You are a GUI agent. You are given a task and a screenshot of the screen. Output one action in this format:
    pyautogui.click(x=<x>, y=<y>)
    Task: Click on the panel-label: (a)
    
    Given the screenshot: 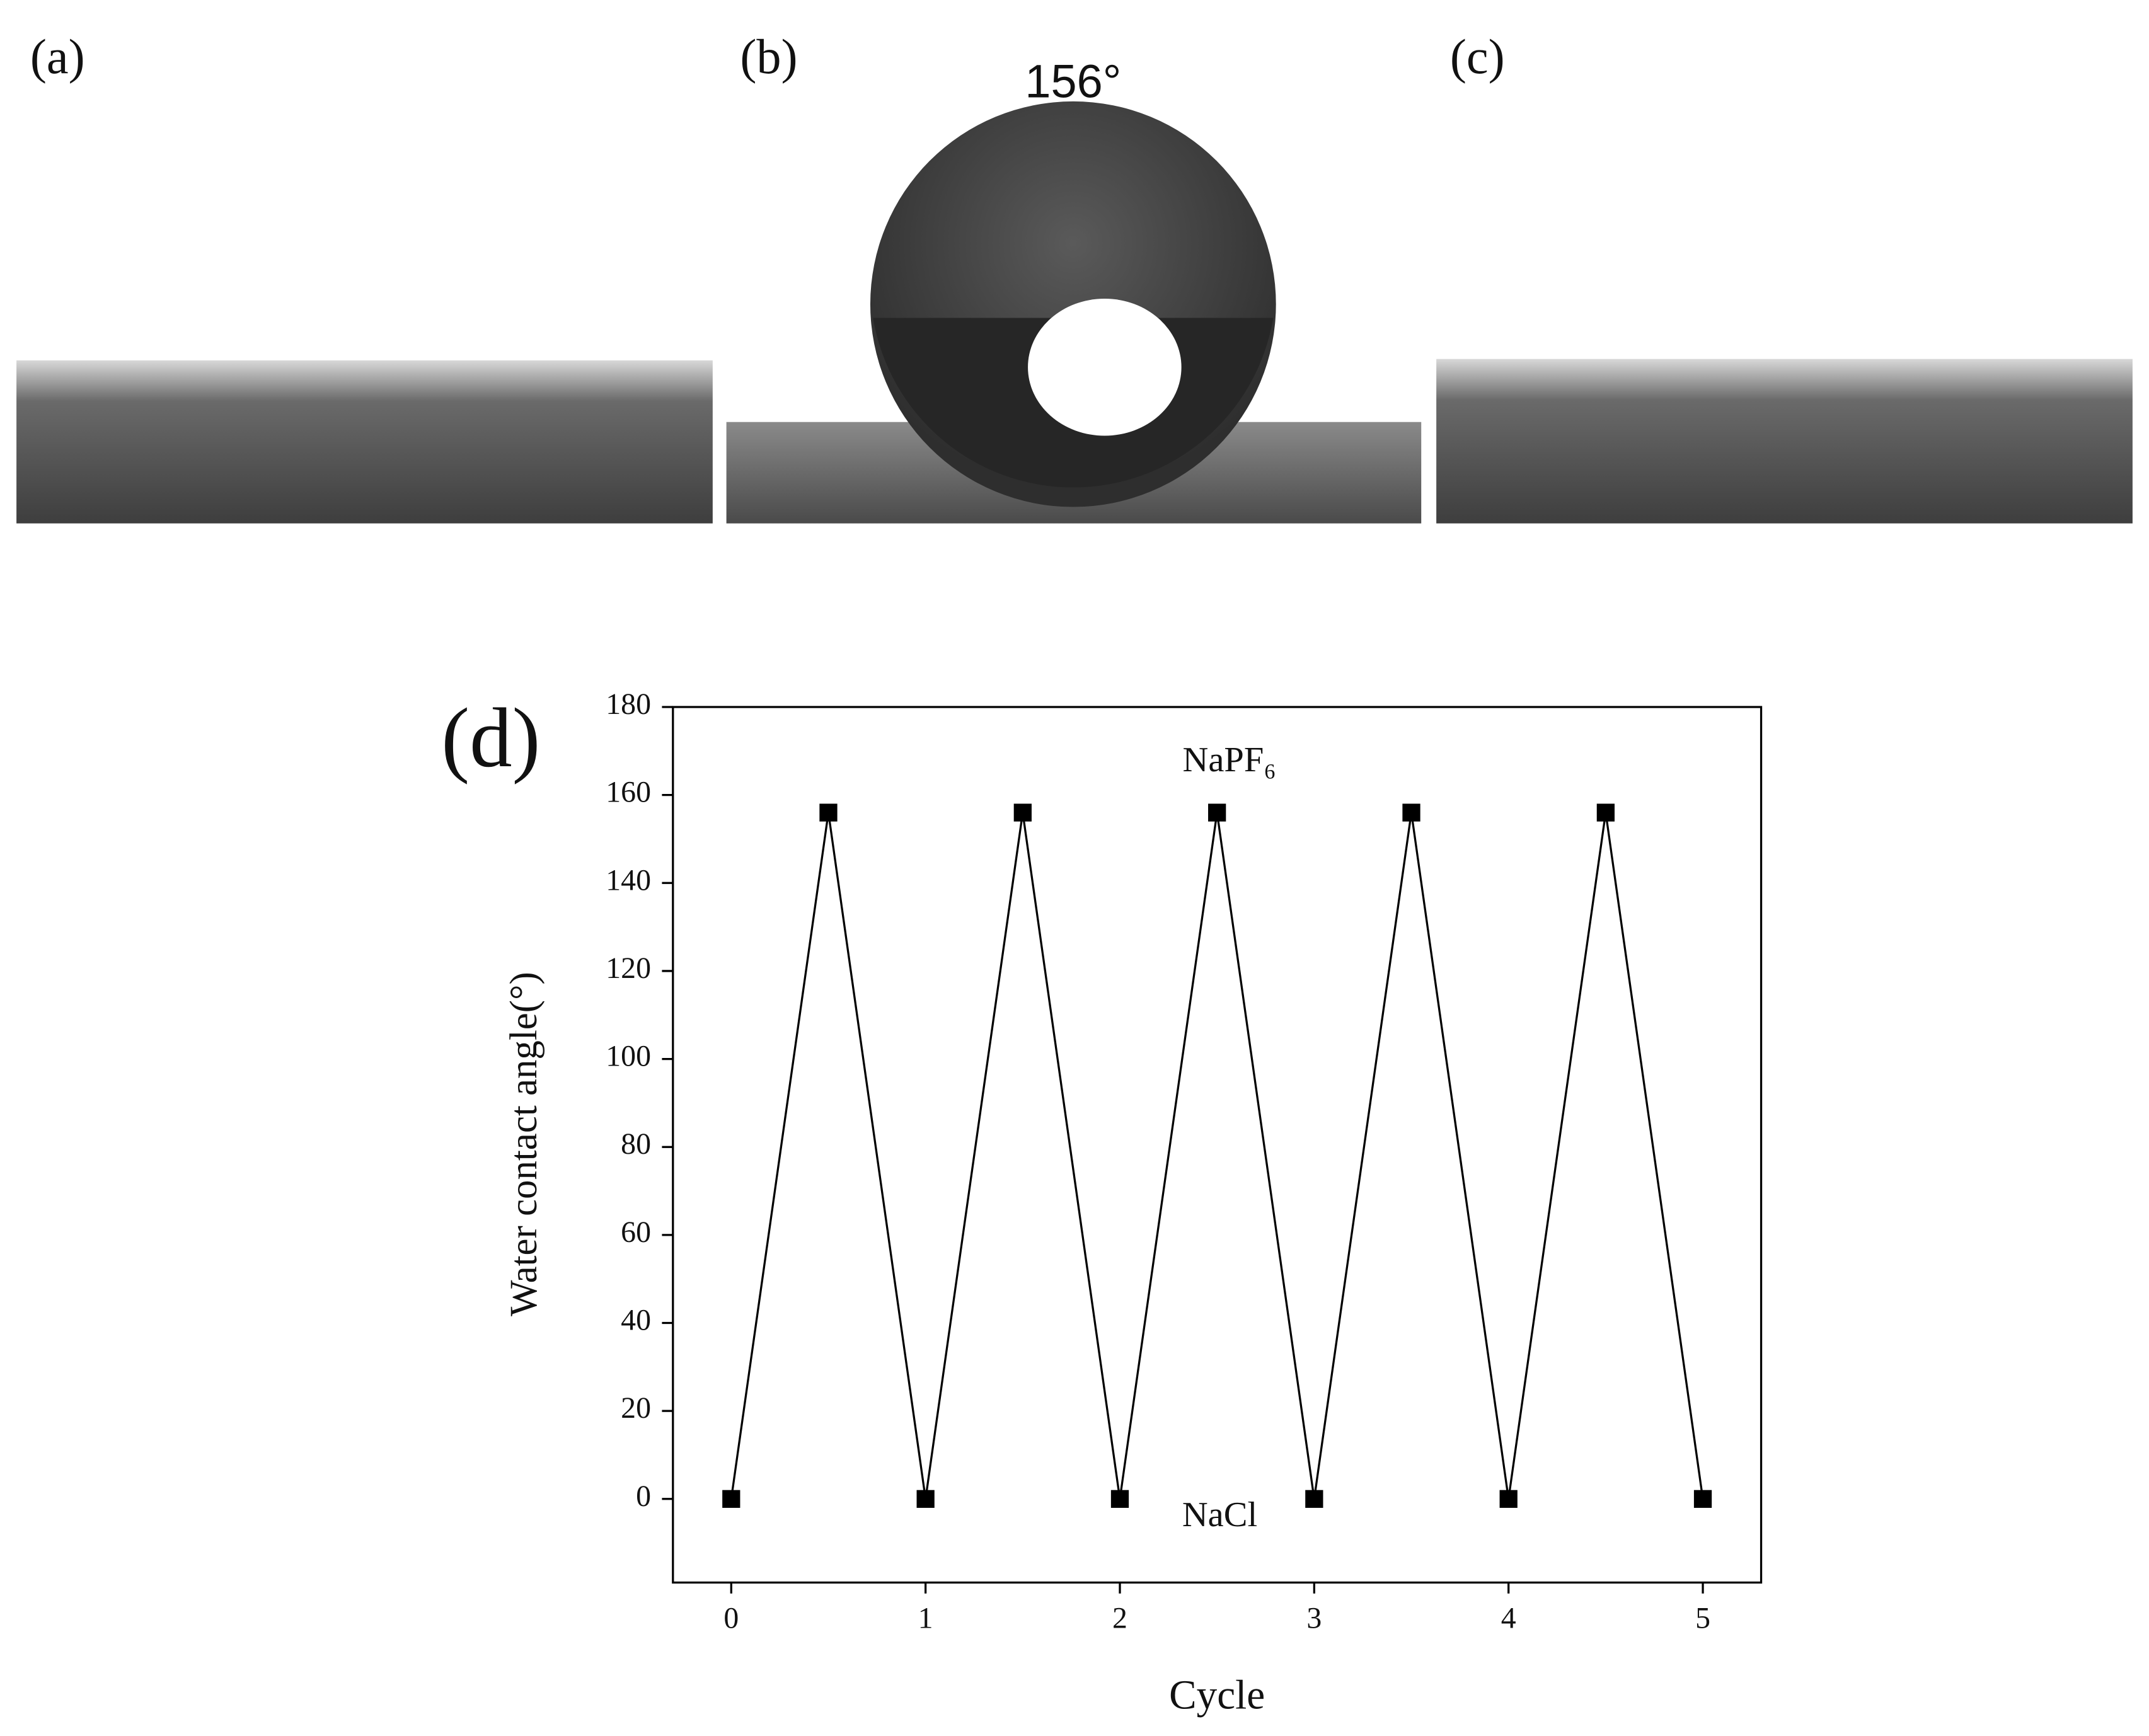 What is the action you would take?
    pyautogui.click(x=58, y=56)
    